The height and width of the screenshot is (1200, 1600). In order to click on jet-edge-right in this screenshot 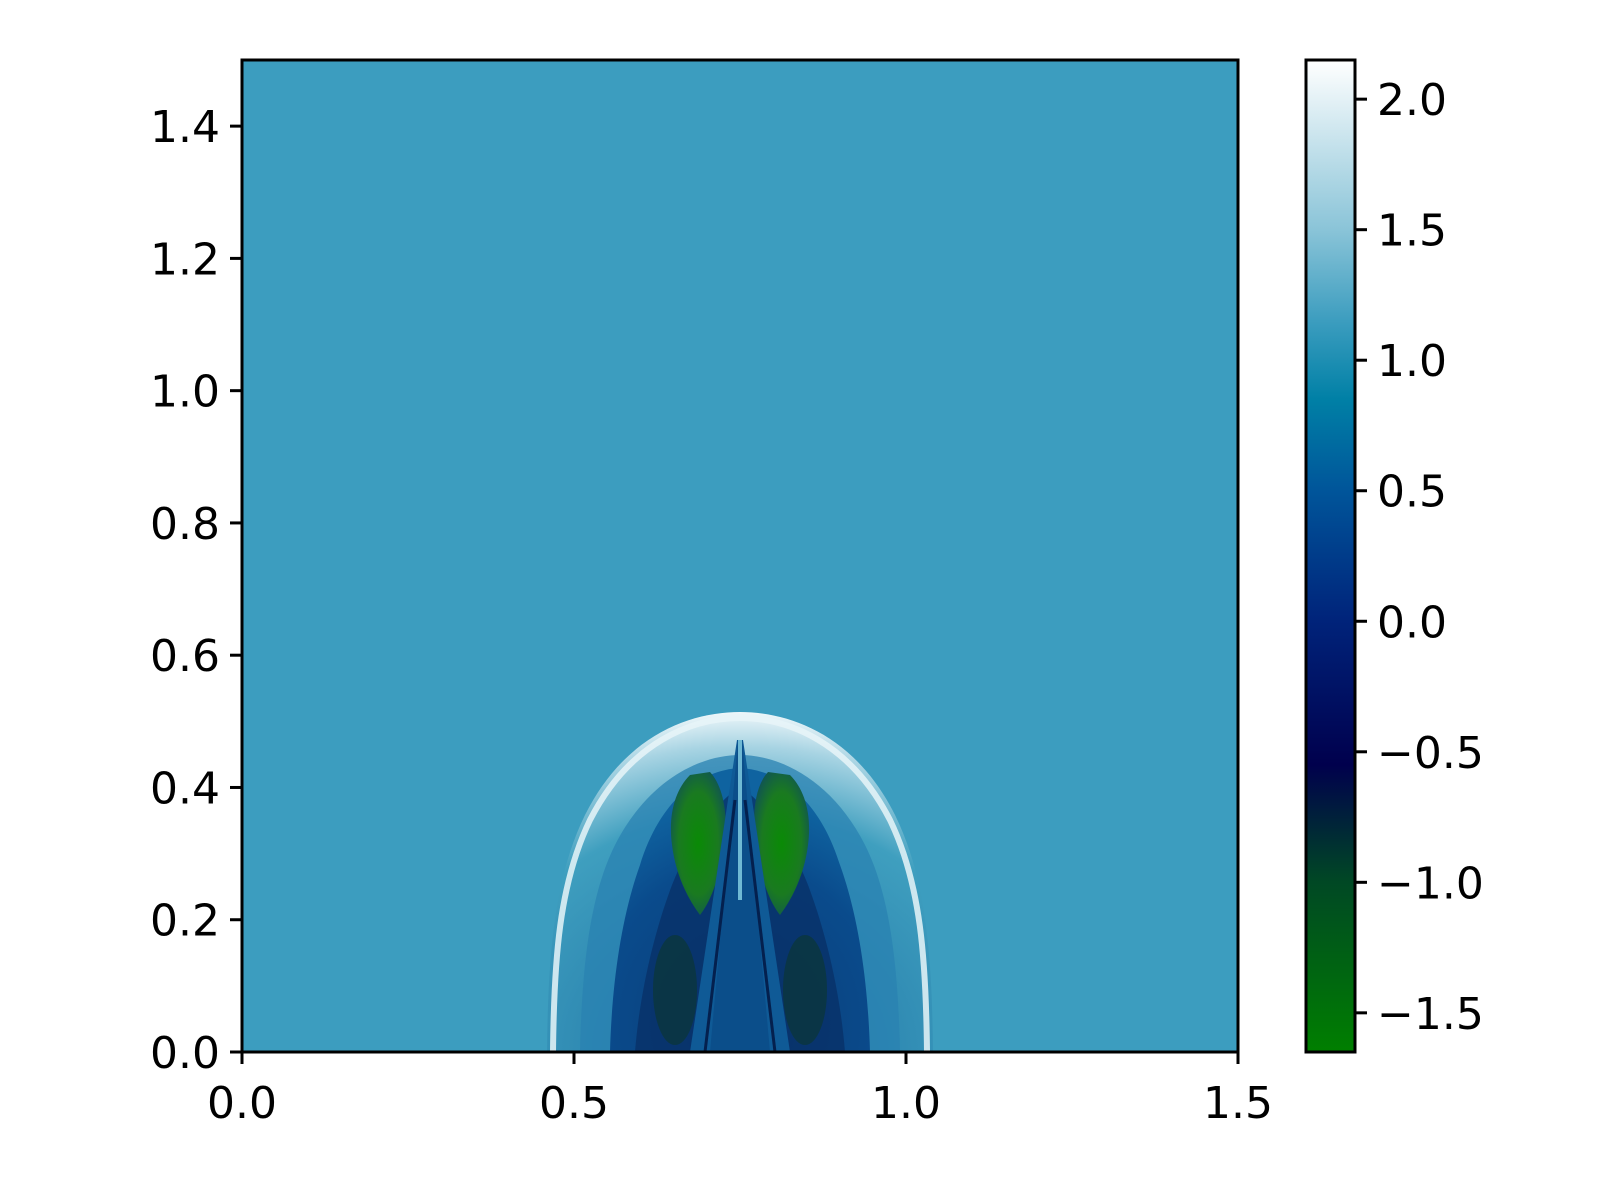, I will do `click(760, 925)`.